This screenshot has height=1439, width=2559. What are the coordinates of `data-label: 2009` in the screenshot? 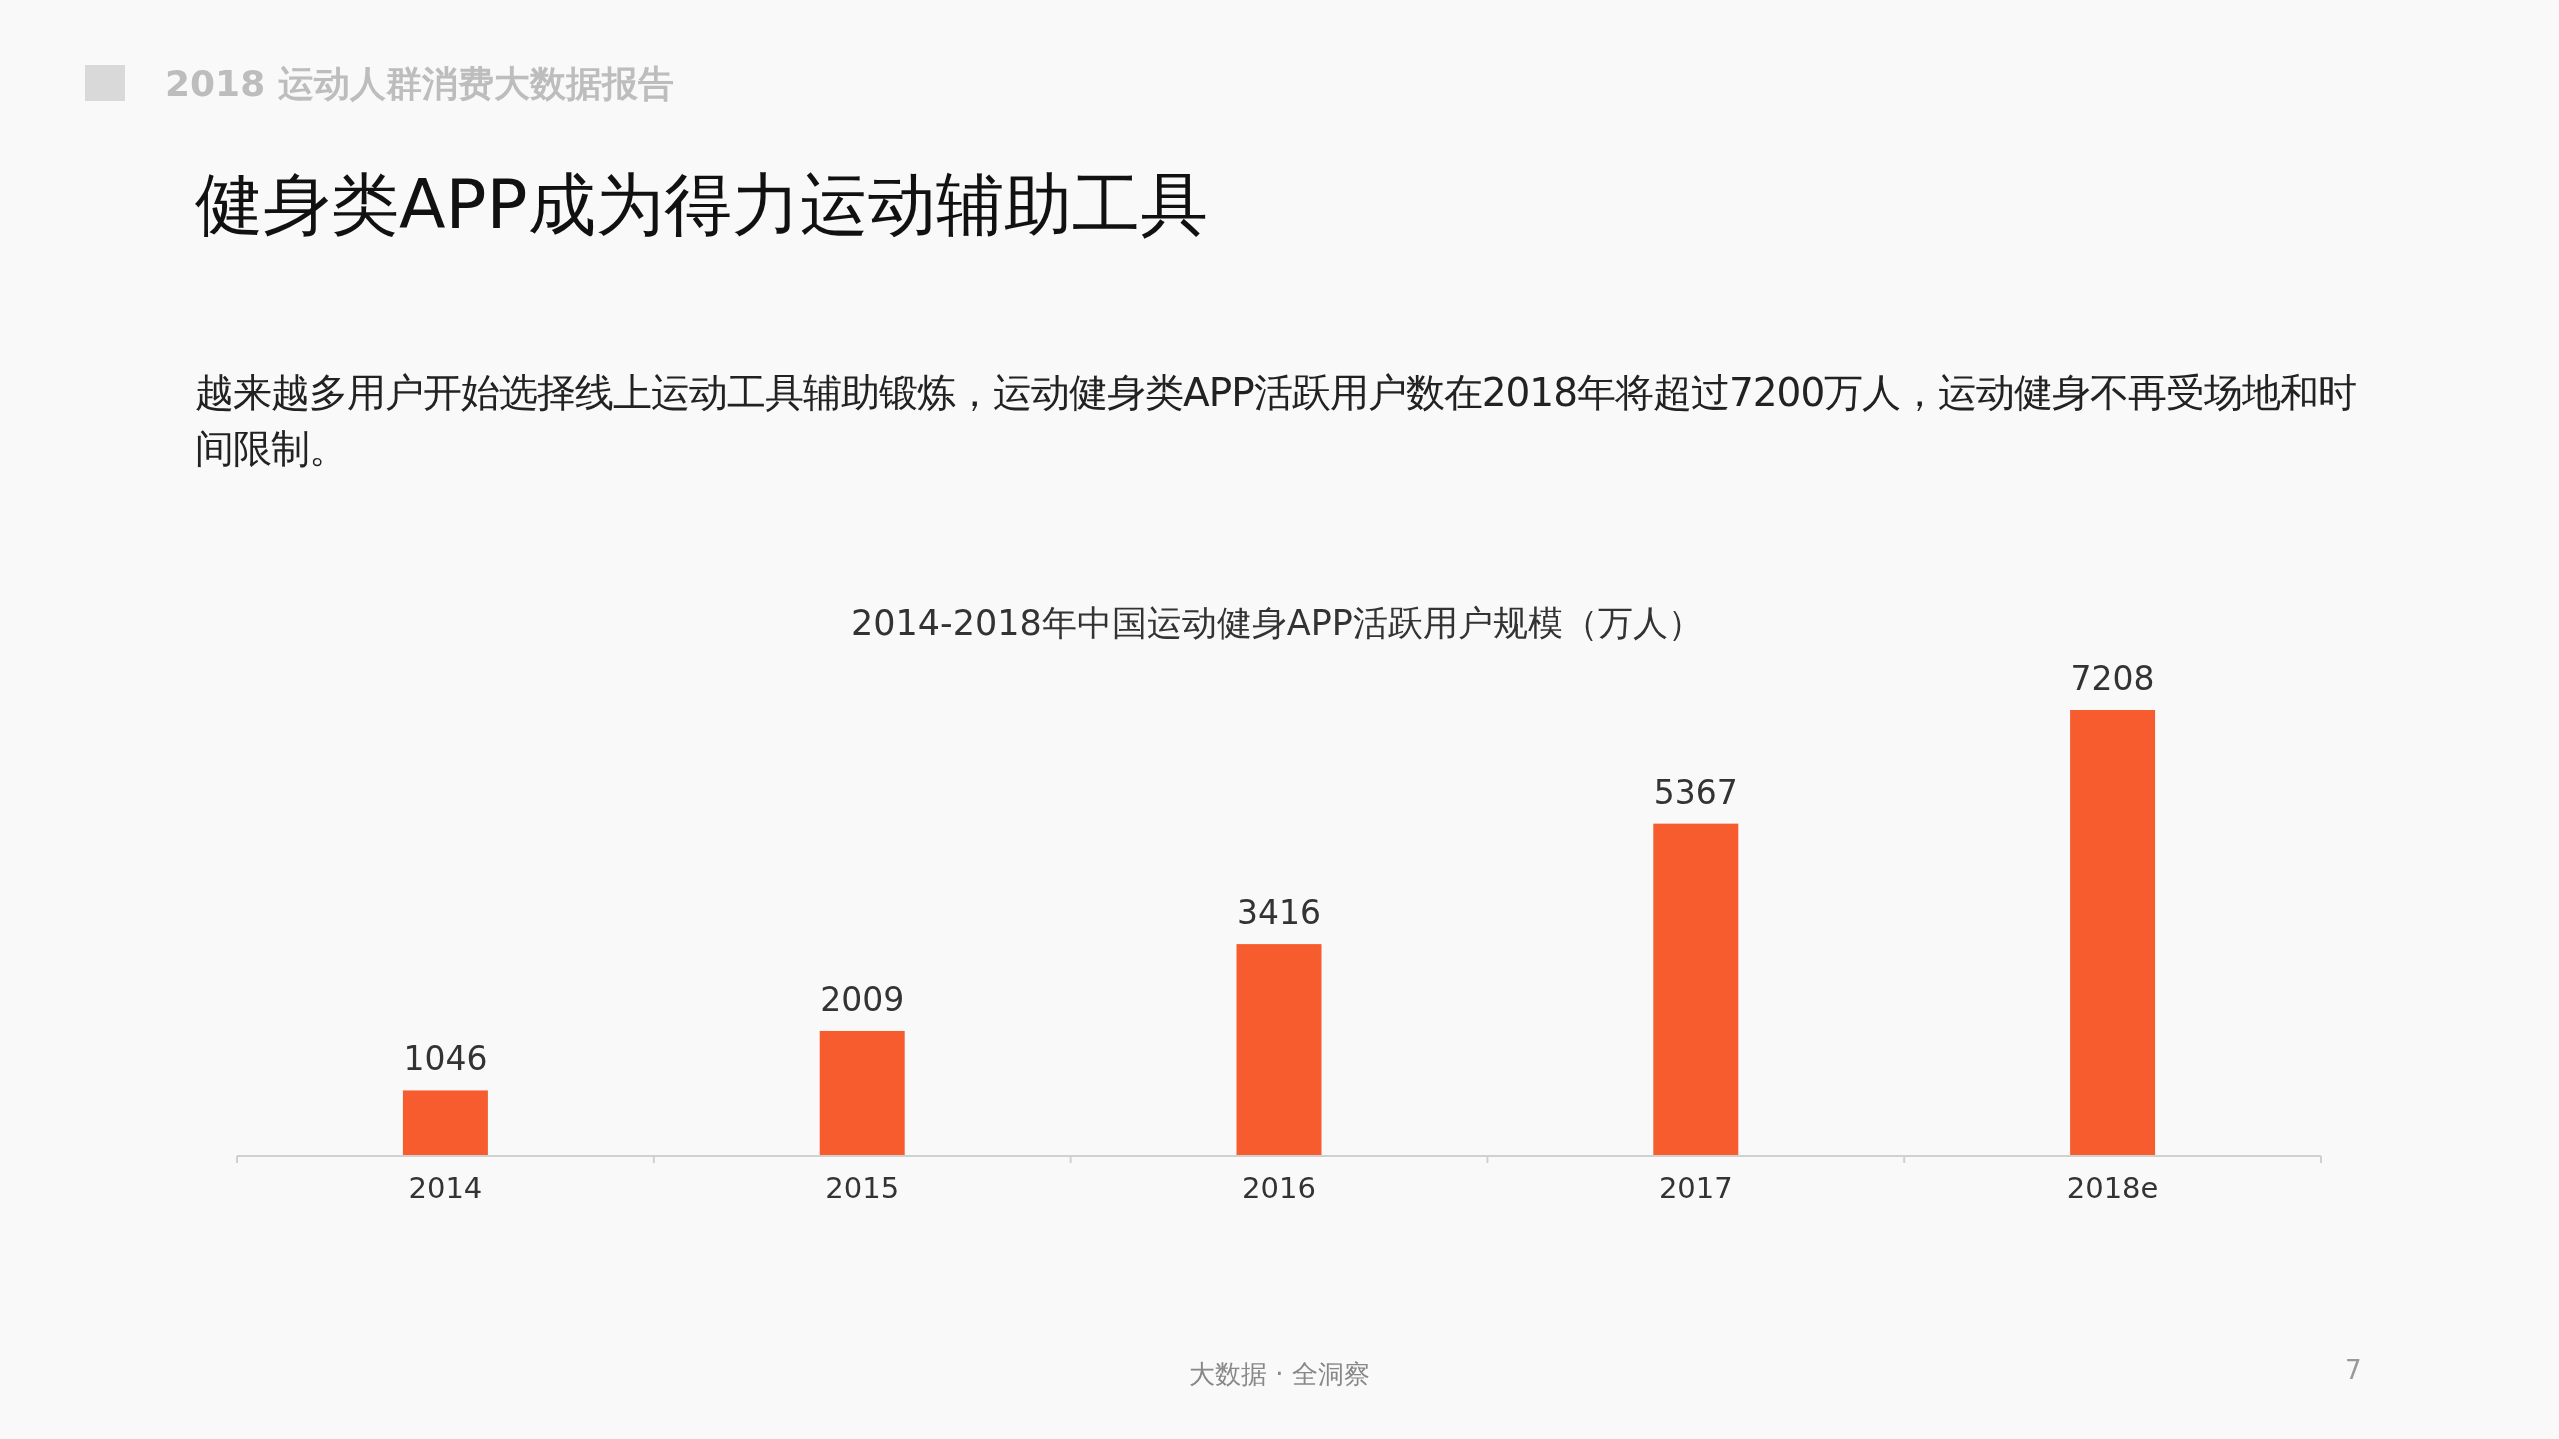 It's located at (862, 999).